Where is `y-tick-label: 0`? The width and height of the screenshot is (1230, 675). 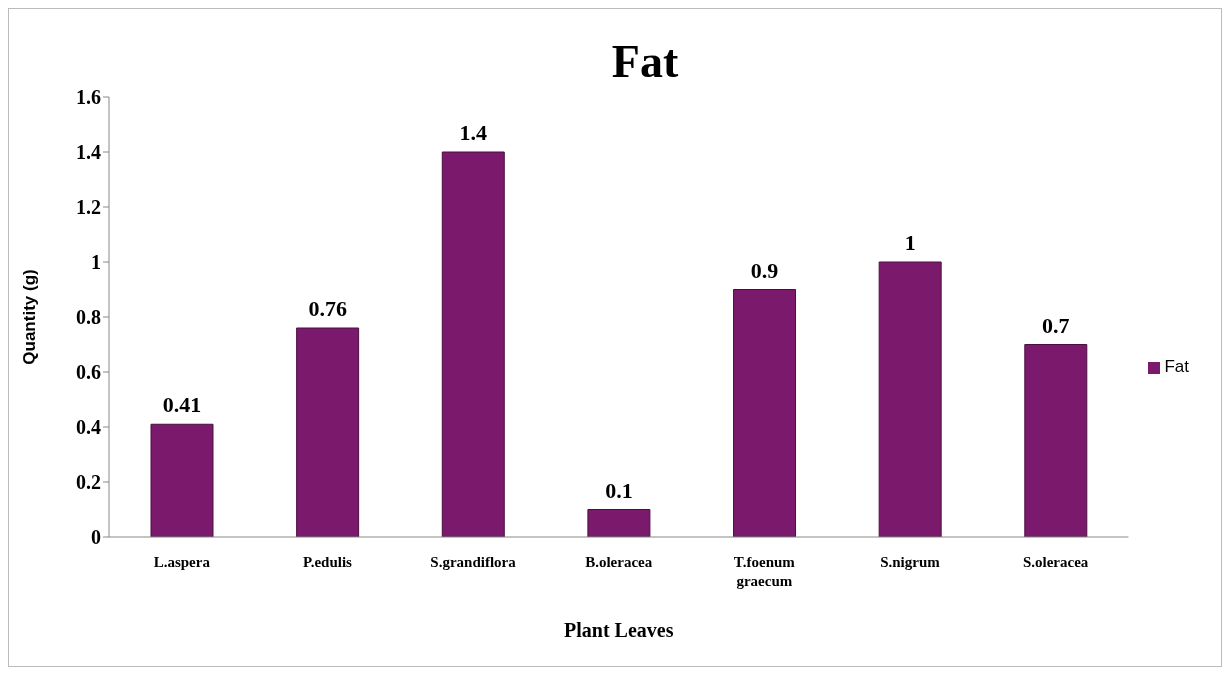
y-tick-label: 0 is located at coordinates (96, 537).